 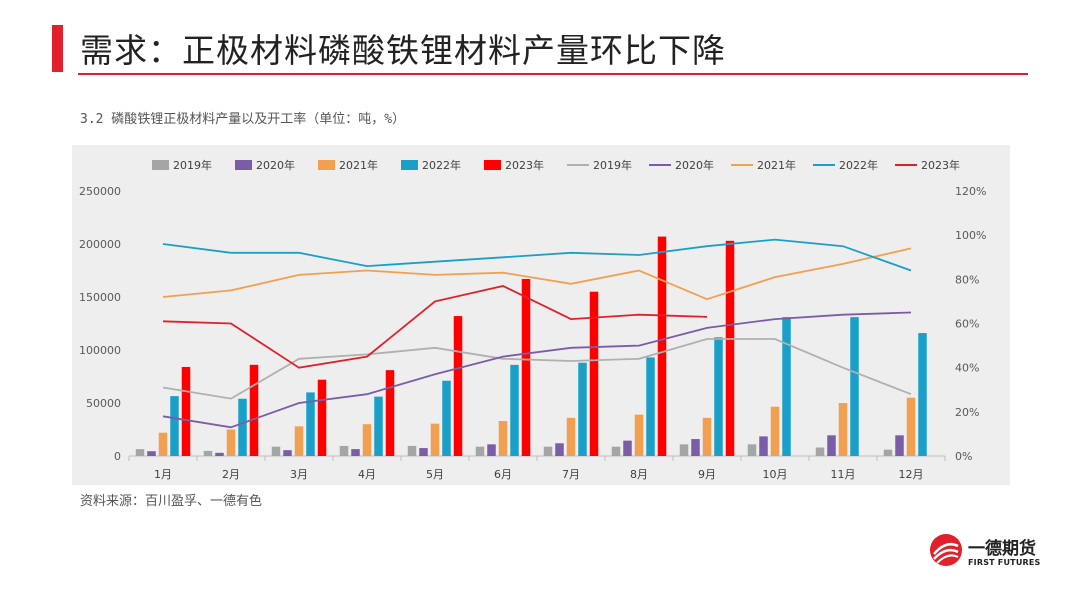 What do you see at coordinates (963, 456) in the screenshot?
I see `y-right-tick-label: 0%` at bounding box center [963, 456].